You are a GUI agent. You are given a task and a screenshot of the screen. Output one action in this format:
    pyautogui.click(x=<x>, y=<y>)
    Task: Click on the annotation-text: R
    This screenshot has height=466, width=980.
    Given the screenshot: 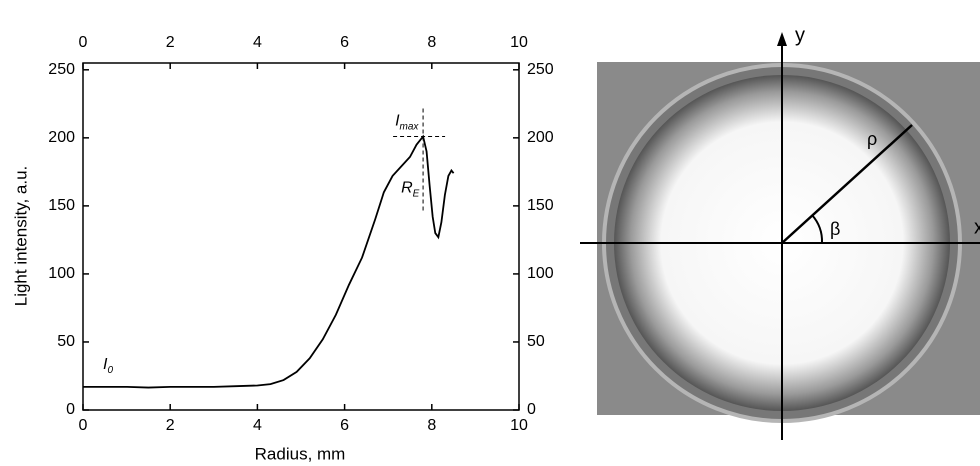 What is the action you would take?
    pyautogui.click(x=407, y=188)
    